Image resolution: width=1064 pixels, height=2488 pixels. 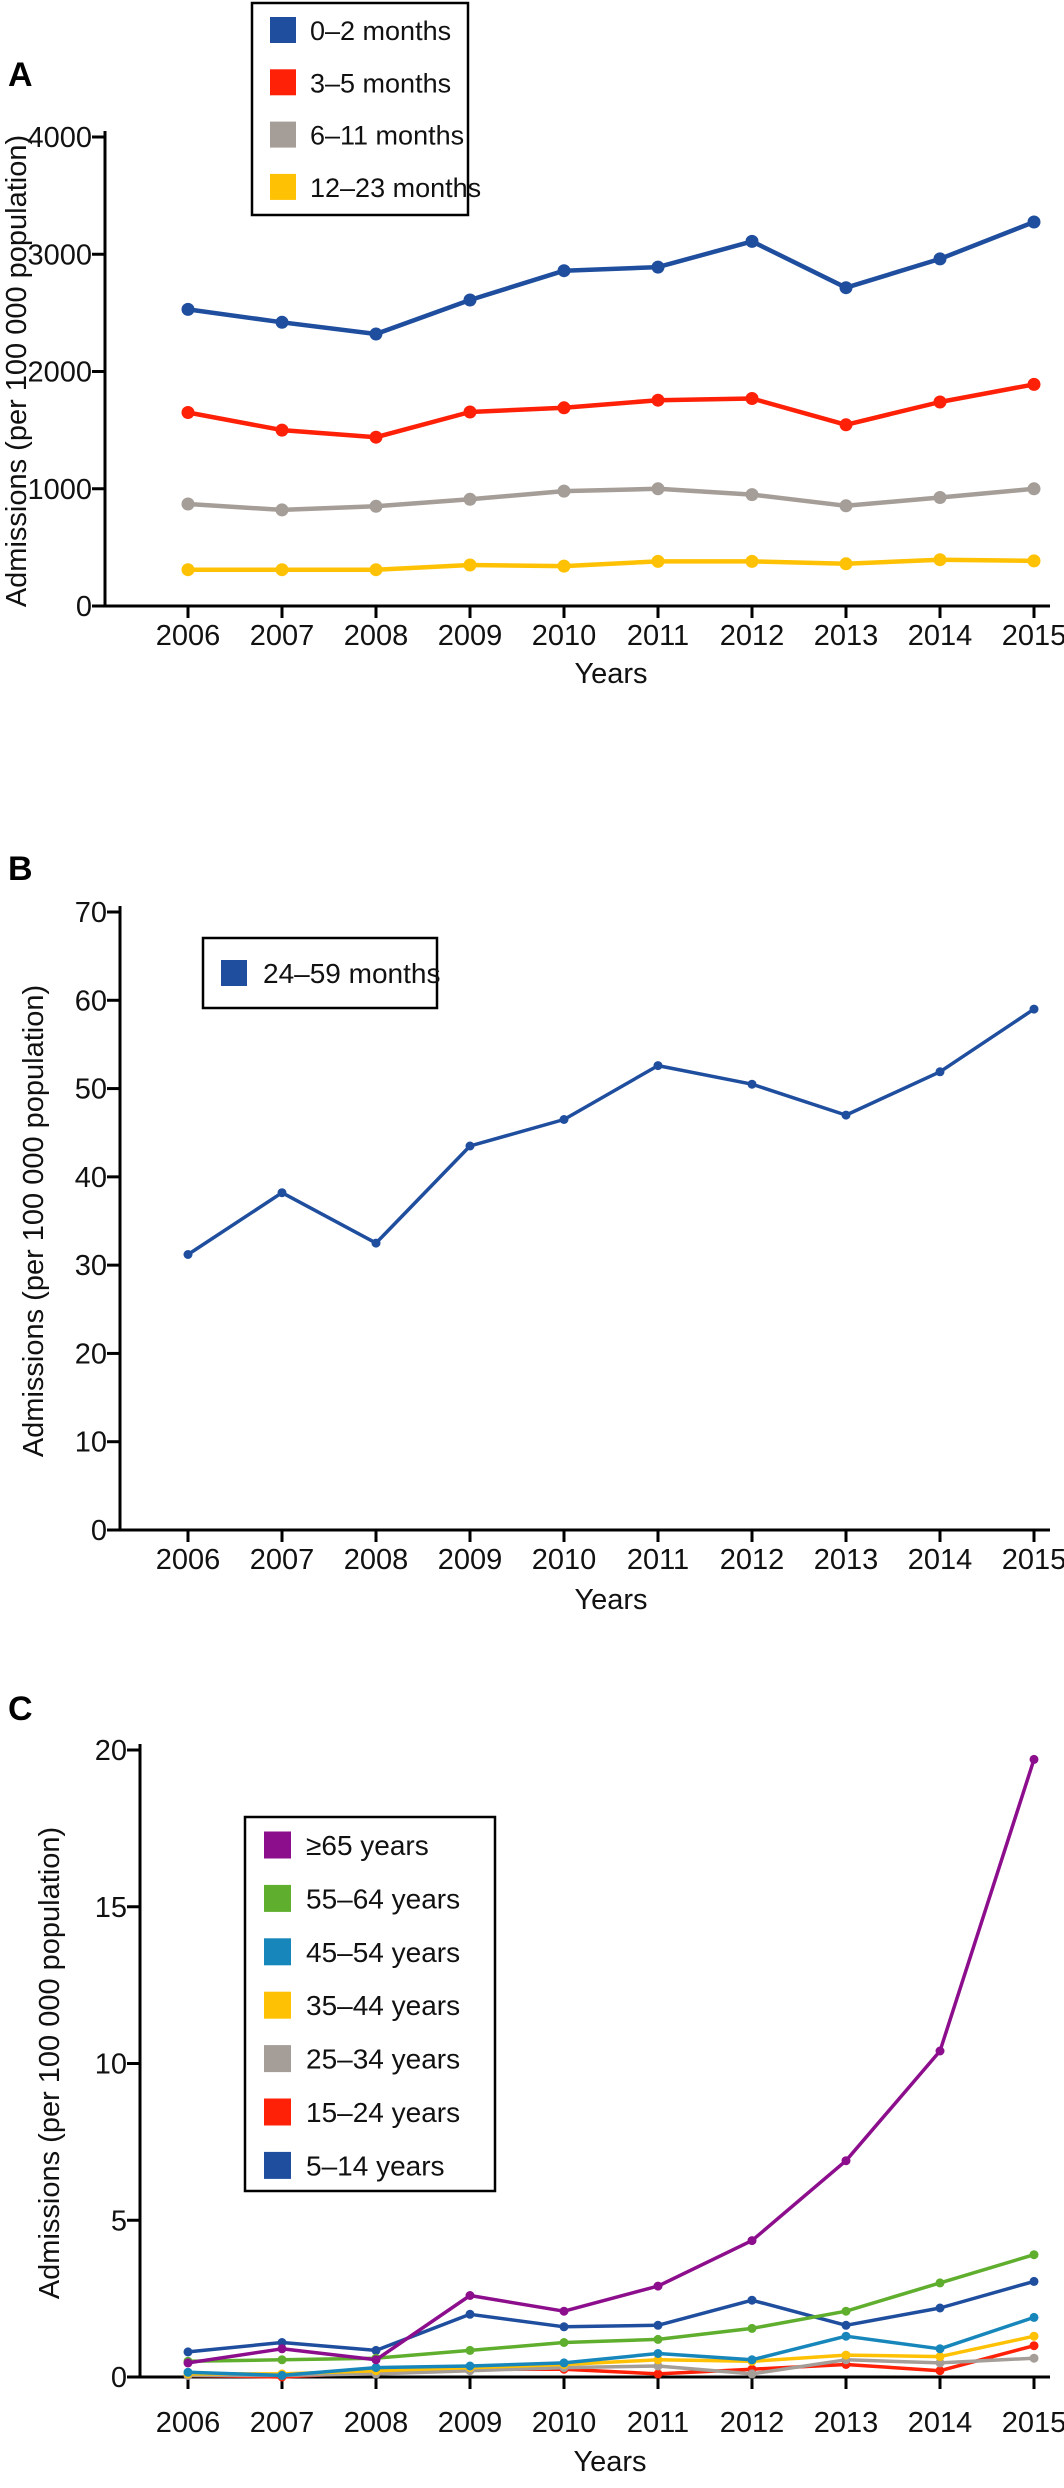 I want to click on data-point-15–24 years-2009, so click(x=470, y=2369).